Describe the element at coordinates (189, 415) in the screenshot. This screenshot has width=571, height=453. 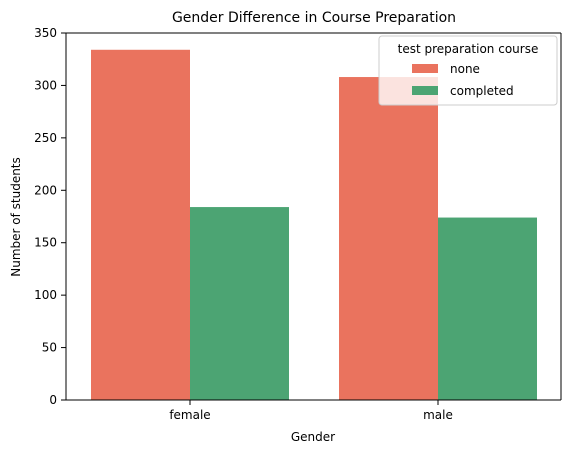
I see `x-tick-label-female: female` at that location.